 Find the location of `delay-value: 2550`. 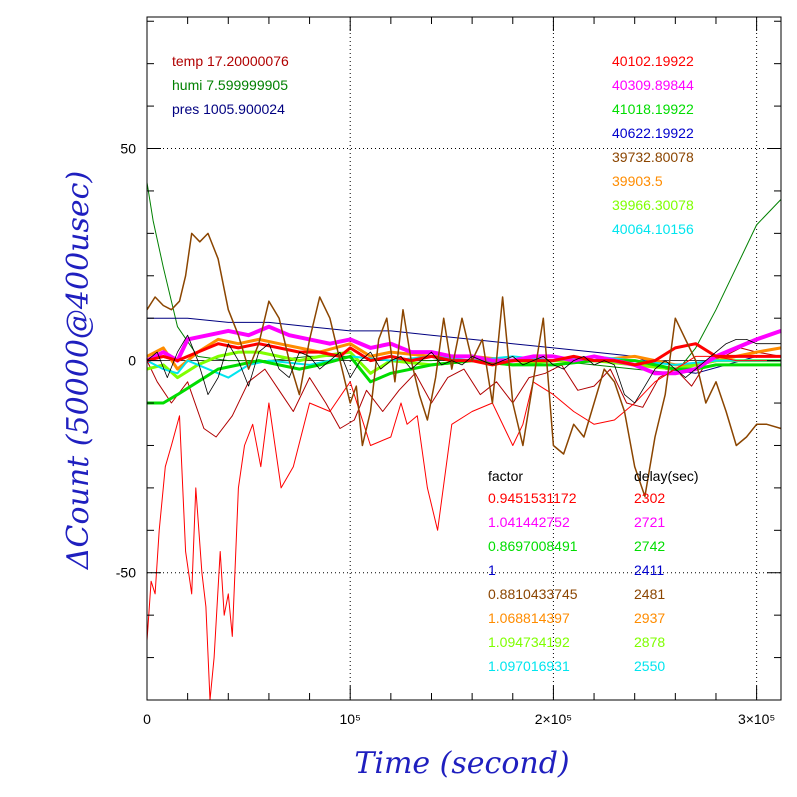

delay-value: 2550 is located at coordinates (649, 666).